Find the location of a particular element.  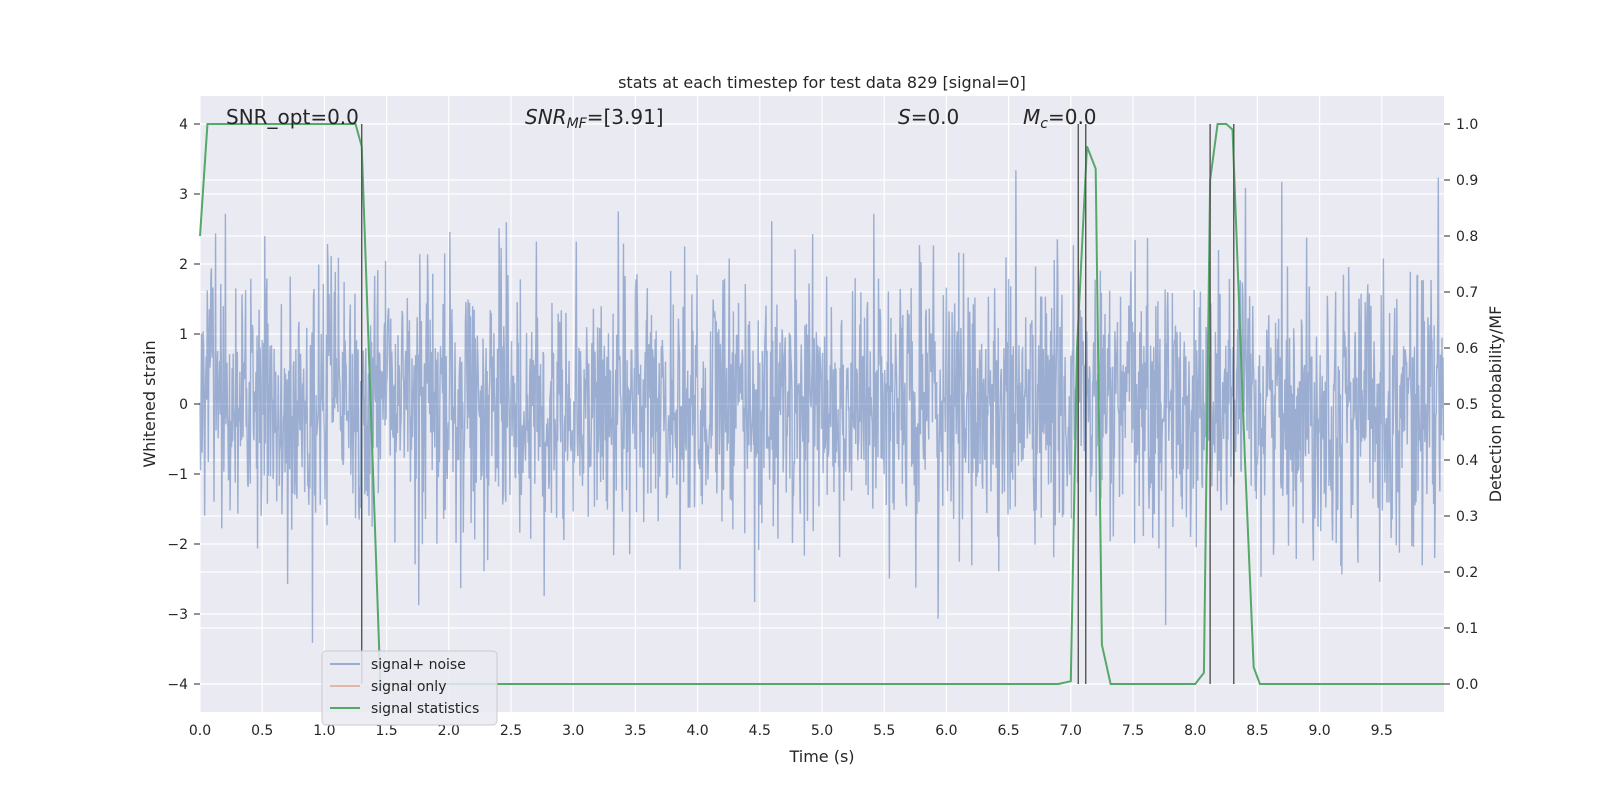

y-tick-label-left: 4 is located at coordinates (183, 125).